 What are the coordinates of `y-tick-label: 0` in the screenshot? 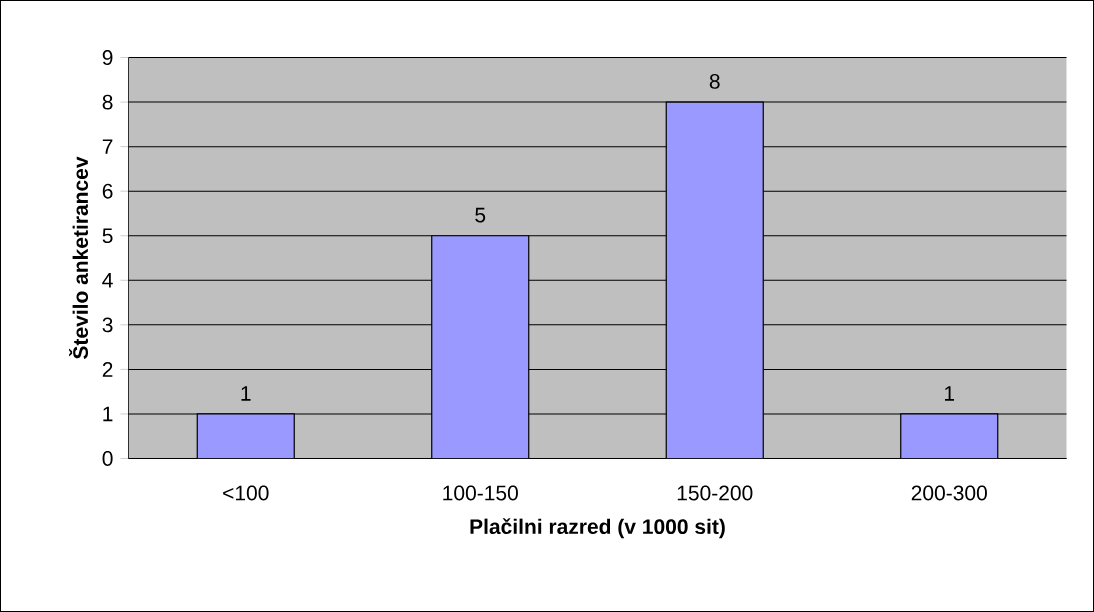 It's located at (107, 458).